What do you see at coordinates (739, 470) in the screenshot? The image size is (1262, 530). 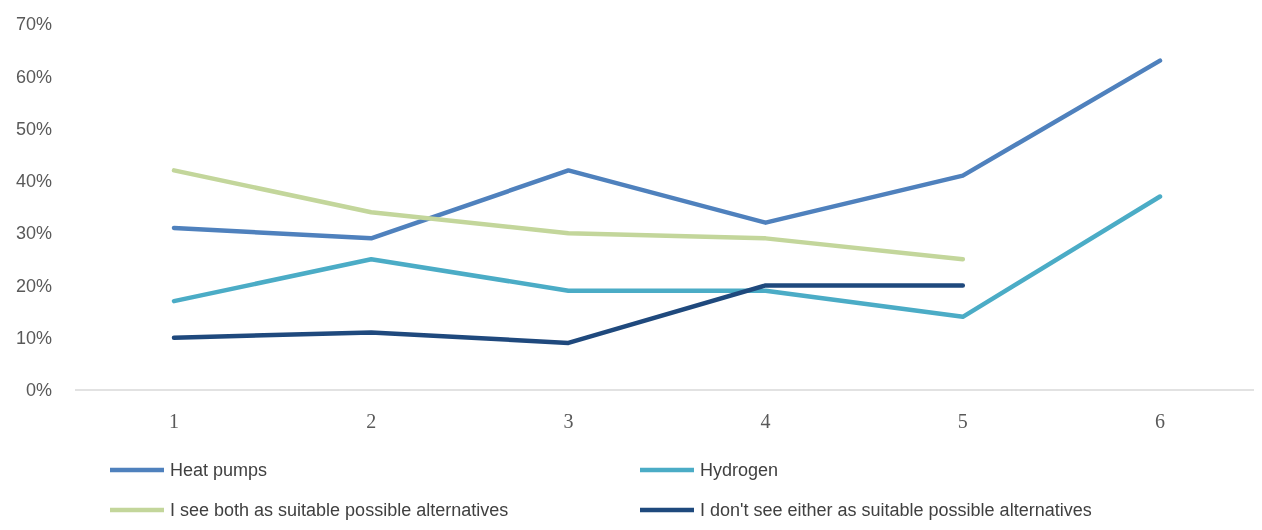 I see `legend-label: Hydrogen` at bounding box center [739, 470].